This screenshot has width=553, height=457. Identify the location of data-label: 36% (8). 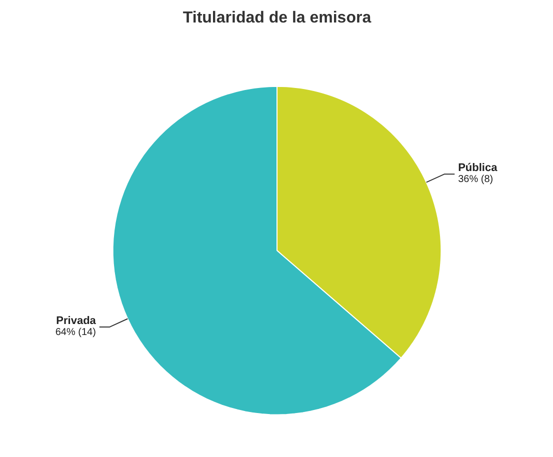
(476, 180).